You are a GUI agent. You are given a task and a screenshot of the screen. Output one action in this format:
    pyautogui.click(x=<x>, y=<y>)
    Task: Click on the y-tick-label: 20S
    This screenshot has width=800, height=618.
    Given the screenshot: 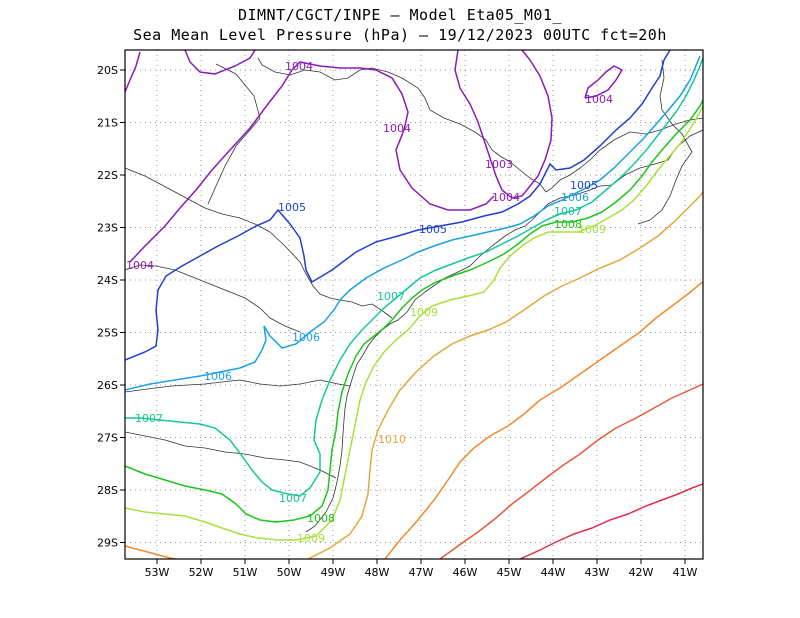 What is the action you would take?
    pyautogui.click(x=107, y=70)
    